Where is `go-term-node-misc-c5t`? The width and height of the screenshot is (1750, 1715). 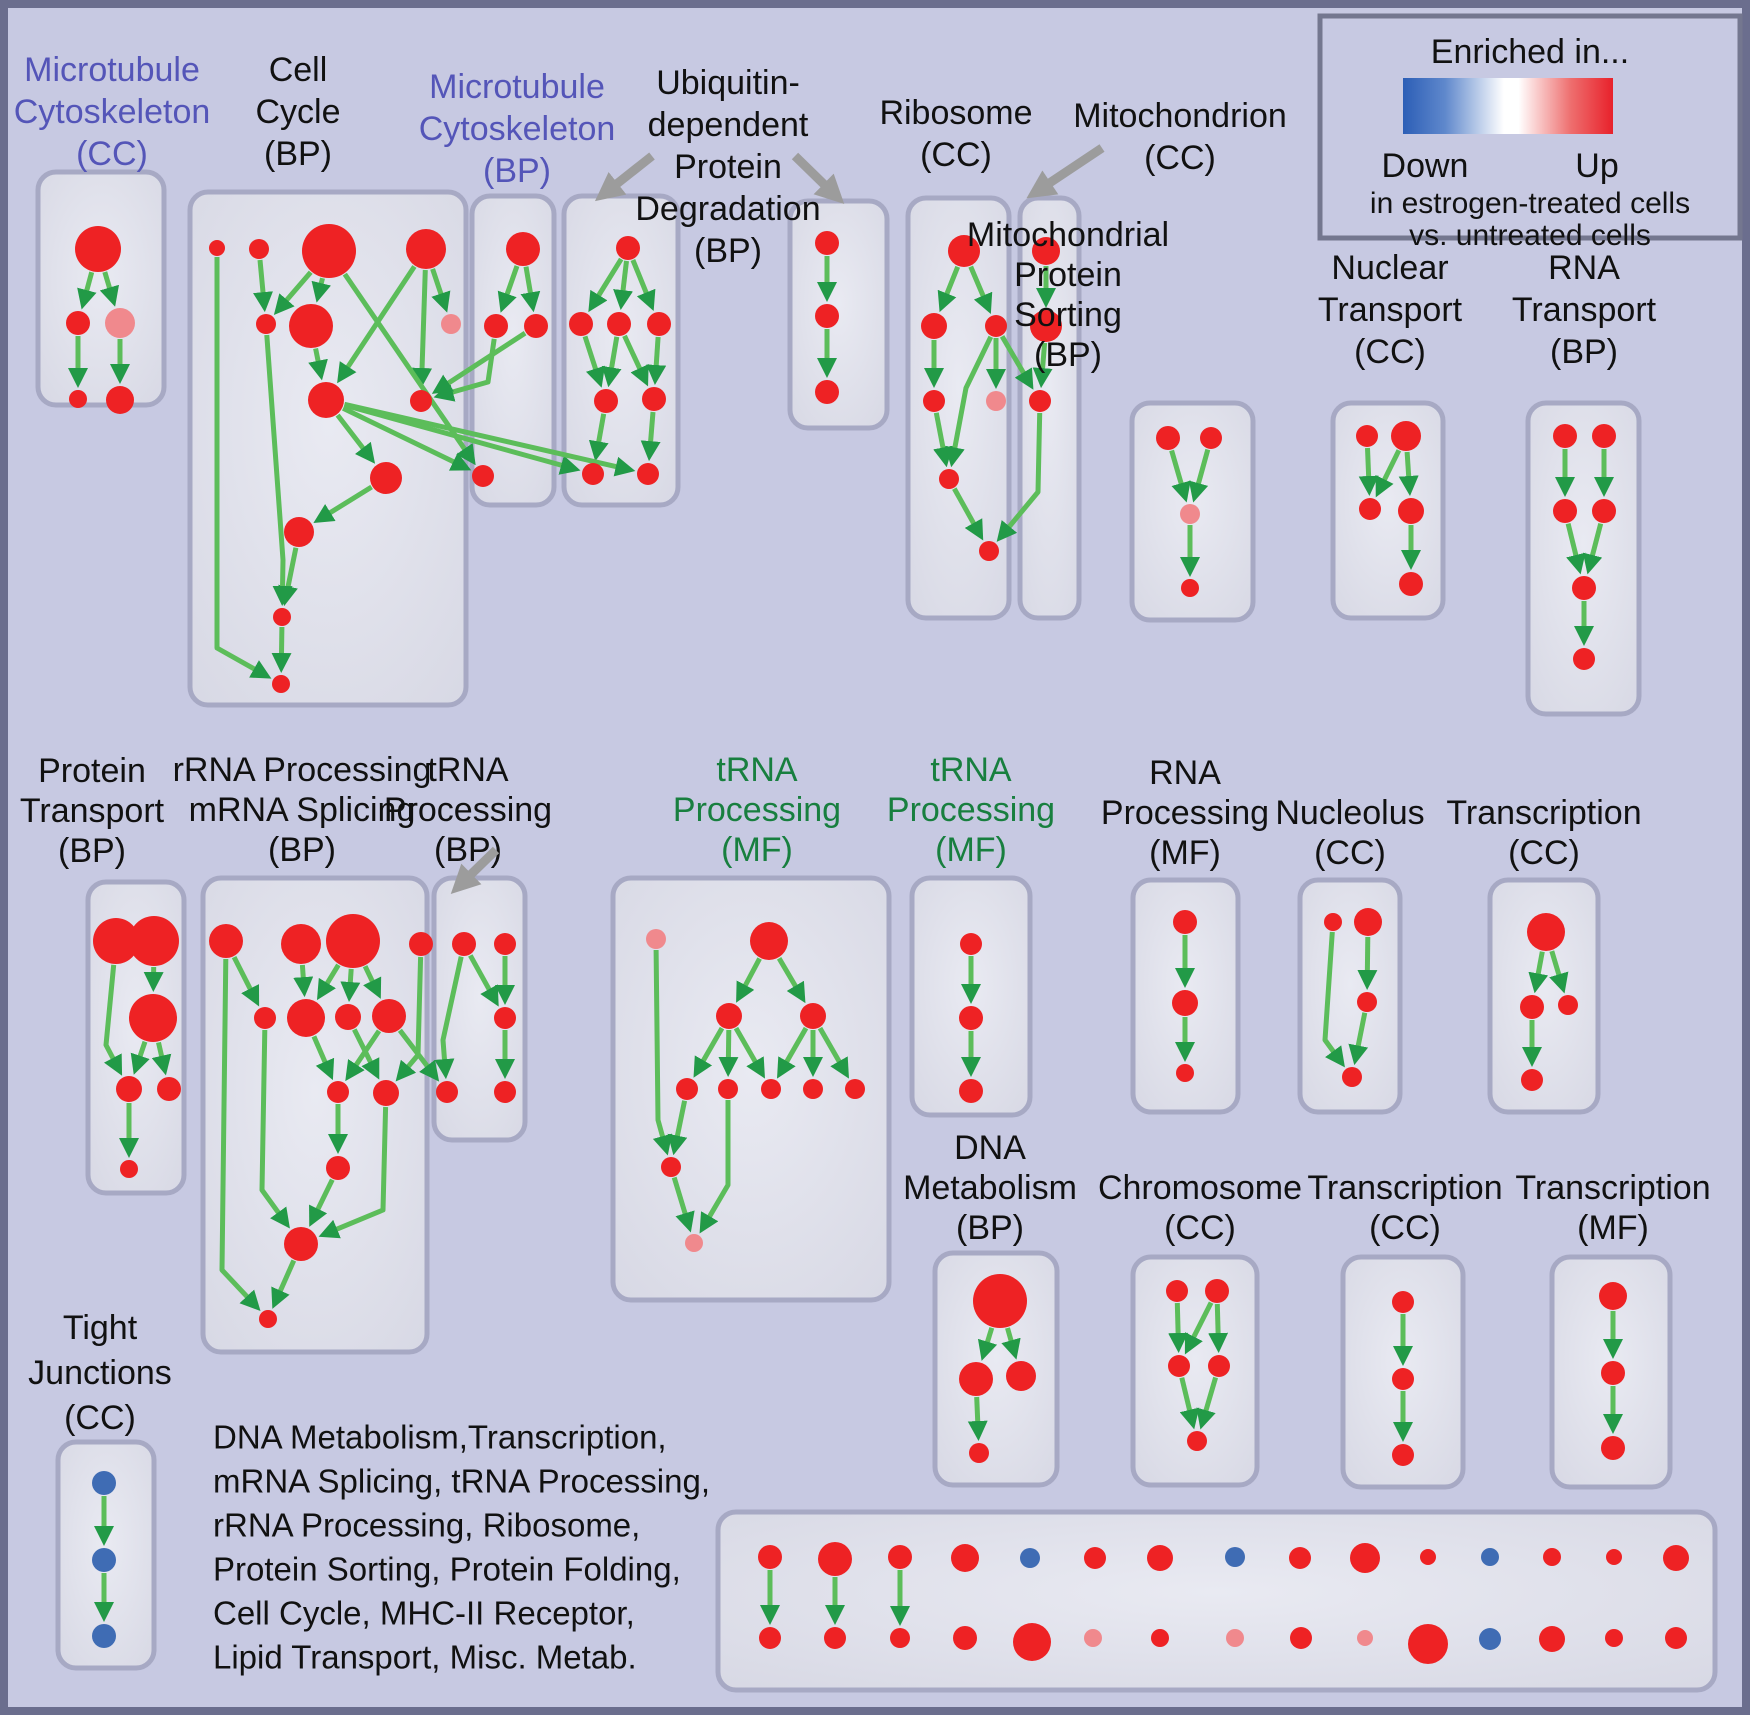 go-term-node-misc-c5t is located at coordinates (1030, 1558).